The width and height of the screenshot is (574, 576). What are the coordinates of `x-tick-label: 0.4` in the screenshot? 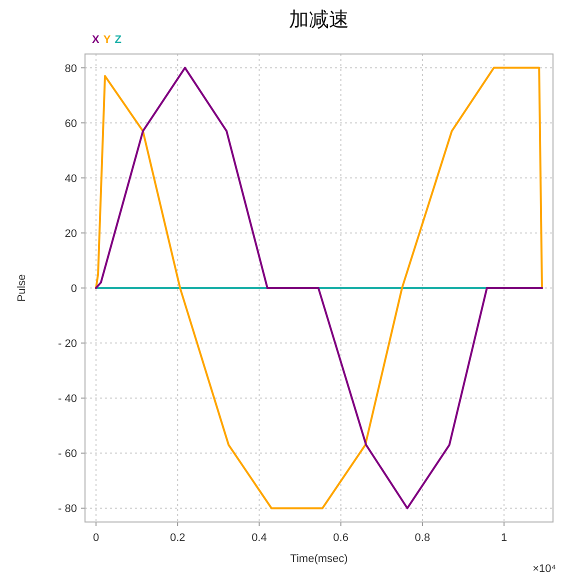 It's located at (259, 538).